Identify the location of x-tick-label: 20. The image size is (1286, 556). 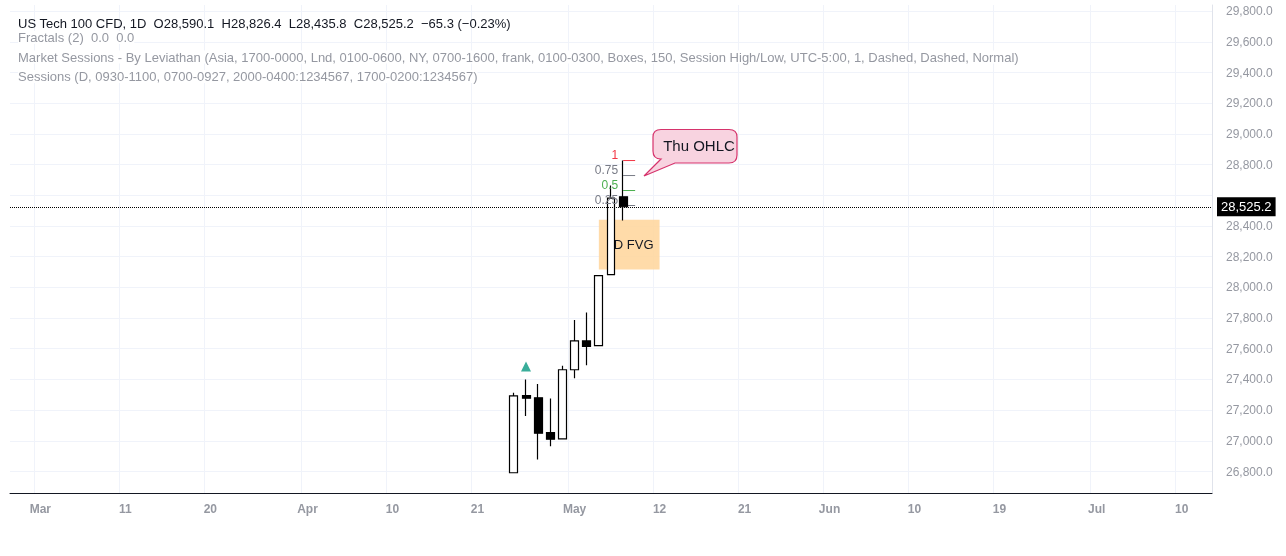
(210, 509).